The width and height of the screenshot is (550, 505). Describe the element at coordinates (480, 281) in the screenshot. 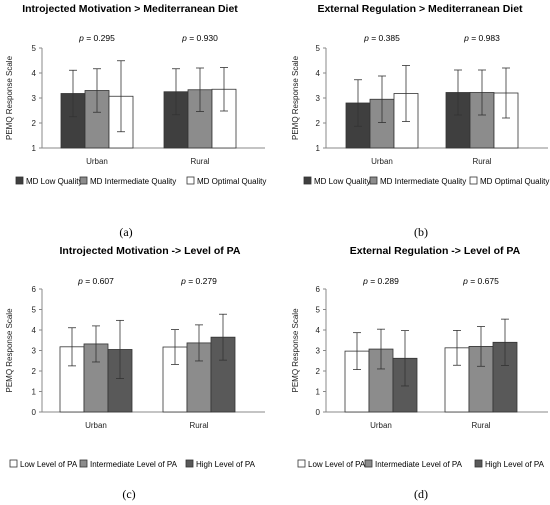

I see `p-value-label: p = 0.675` at that location.